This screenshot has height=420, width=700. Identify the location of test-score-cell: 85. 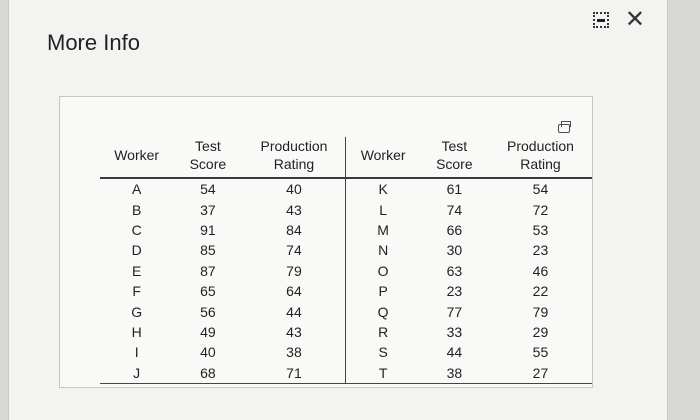
(208, 250).